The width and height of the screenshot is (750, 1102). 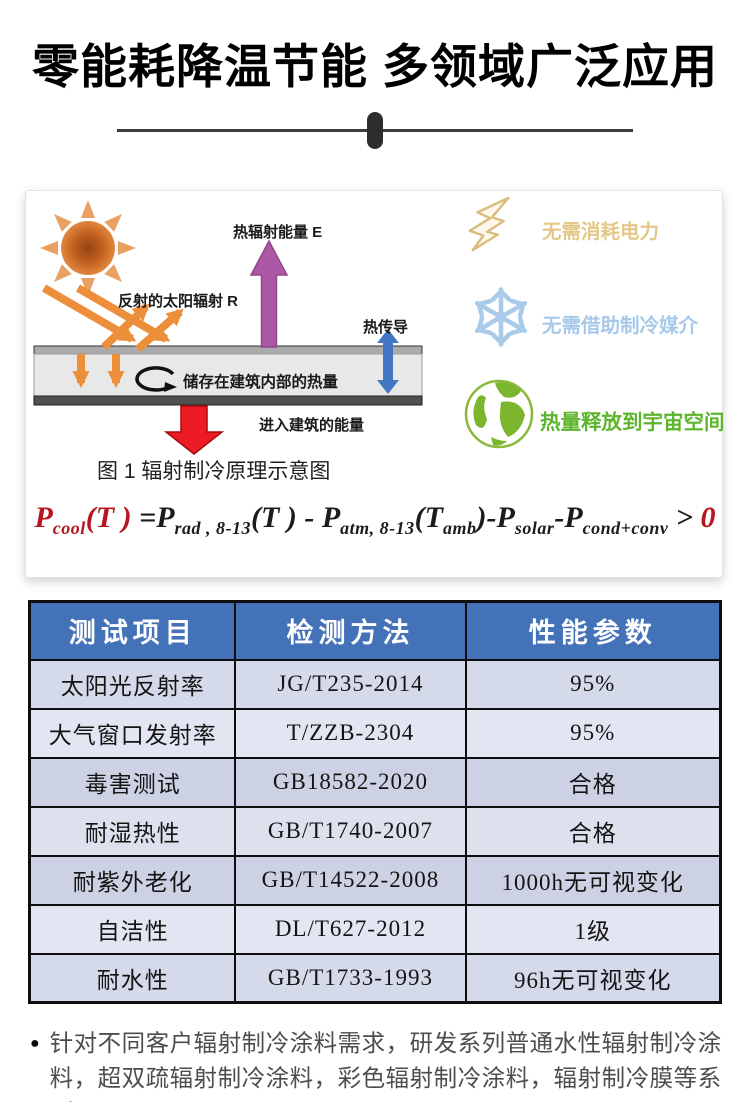 What do you see at coordinates (350, 929) in the screenshot?
I see `cell-method: DL/T627-2012` at bounding box center [350, 929].